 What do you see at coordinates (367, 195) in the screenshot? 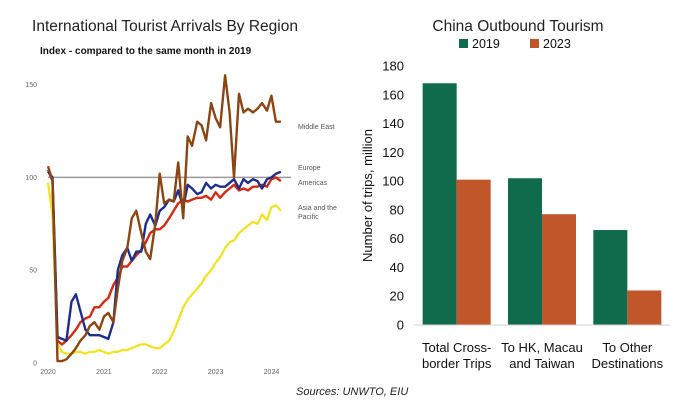
I see `right-y-axis-label: Number of trips, million` at bounding box center [367, 195].